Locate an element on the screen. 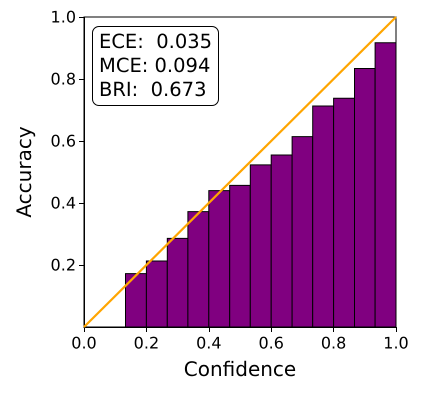 This screenshot has width=423, height=399. y-tick-label: 0.8 is located at coordinates (63, 79).